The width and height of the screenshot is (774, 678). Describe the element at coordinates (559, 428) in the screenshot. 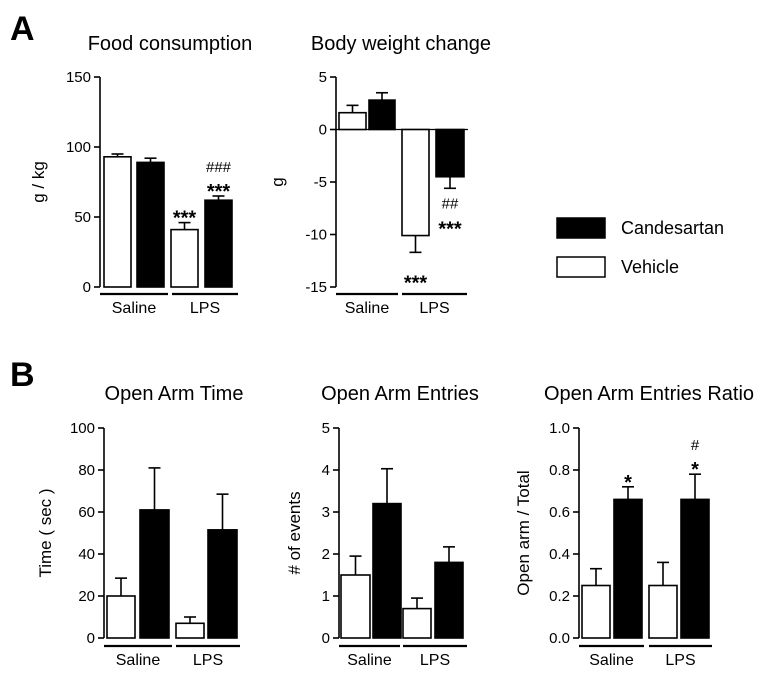

I see `y-tick-label: 1.0` at that location.